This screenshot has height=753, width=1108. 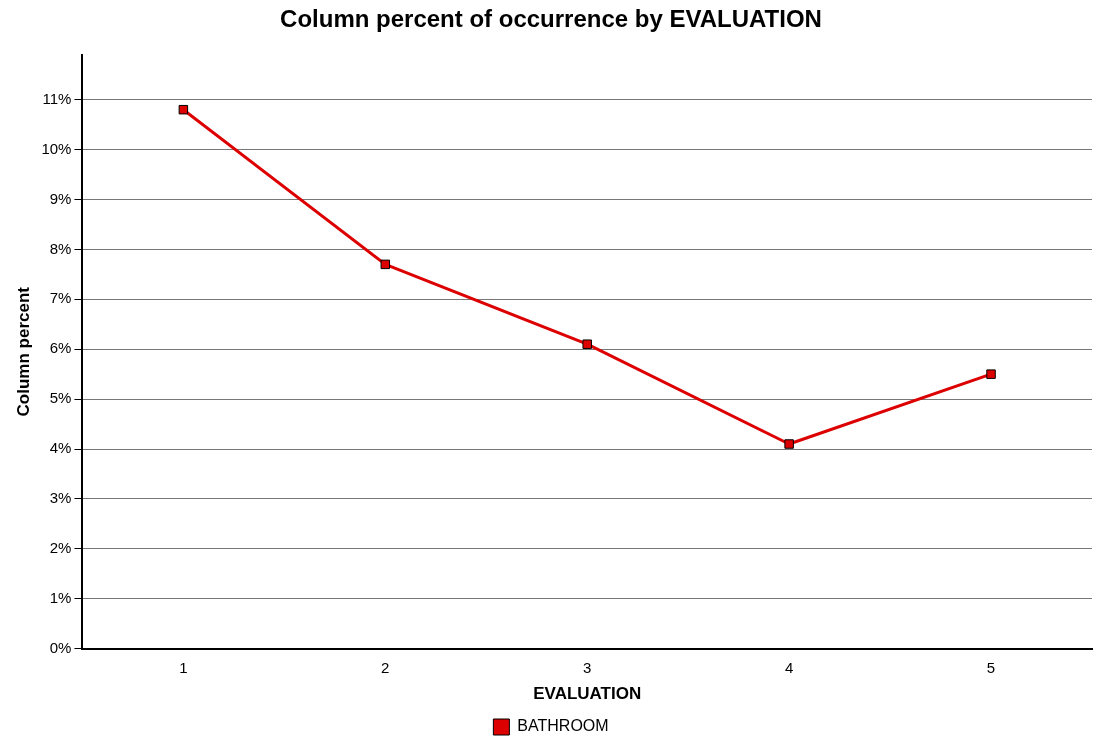 What do you see at coordinates (60, 498) in the screenshot?
I see `y-tick-label: 3%` at bounding box center [60, 498].